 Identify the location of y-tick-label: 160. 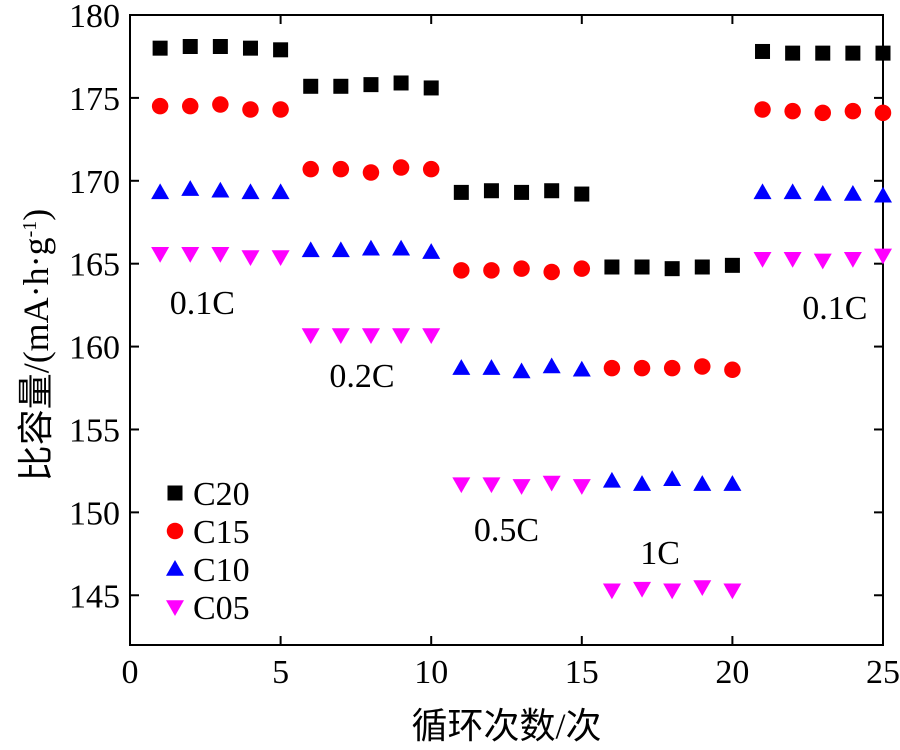
(94, 348).